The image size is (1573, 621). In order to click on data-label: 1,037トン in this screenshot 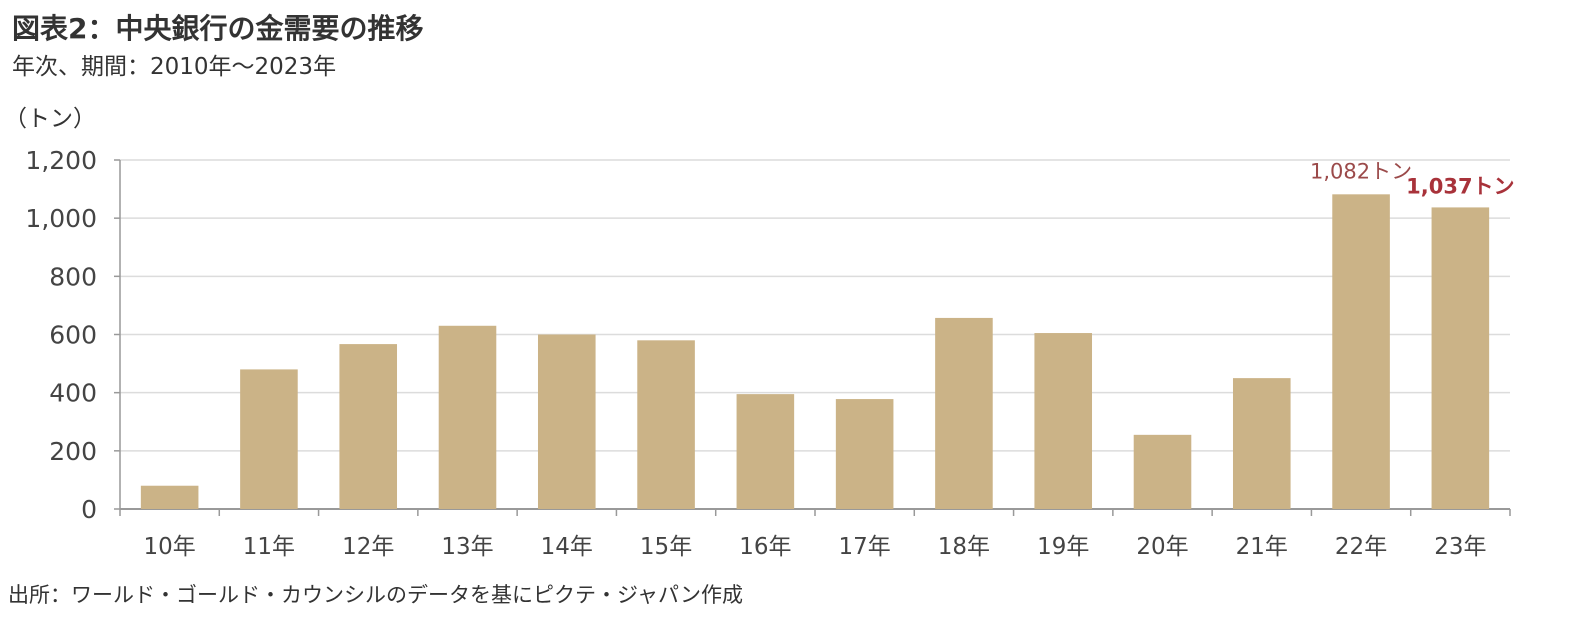, I will do `click(1460, 186)`.